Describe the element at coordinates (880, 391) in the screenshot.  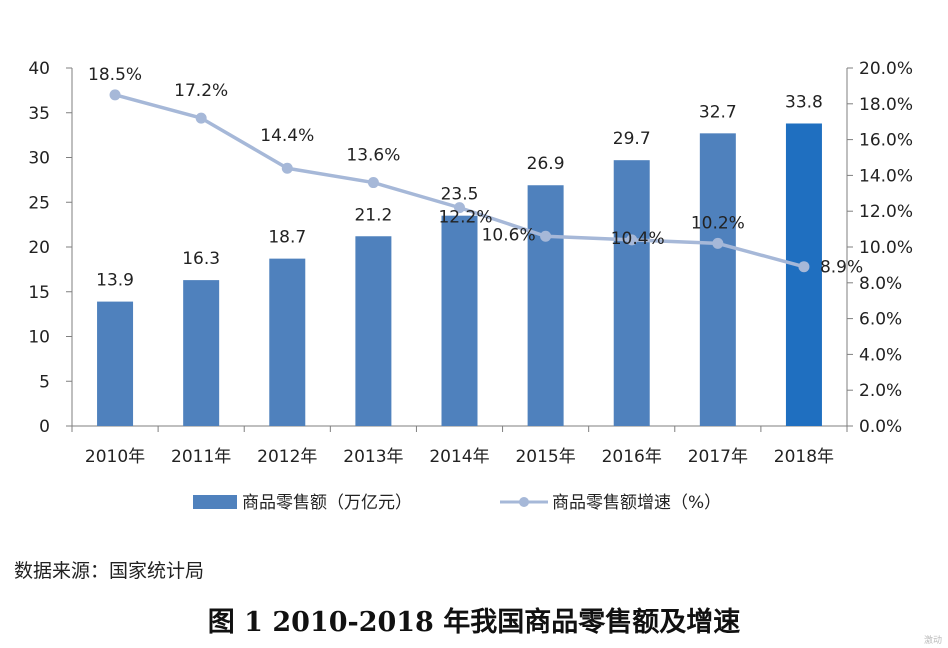
I see `right-axis-tick-label: 2.0%` at that location.